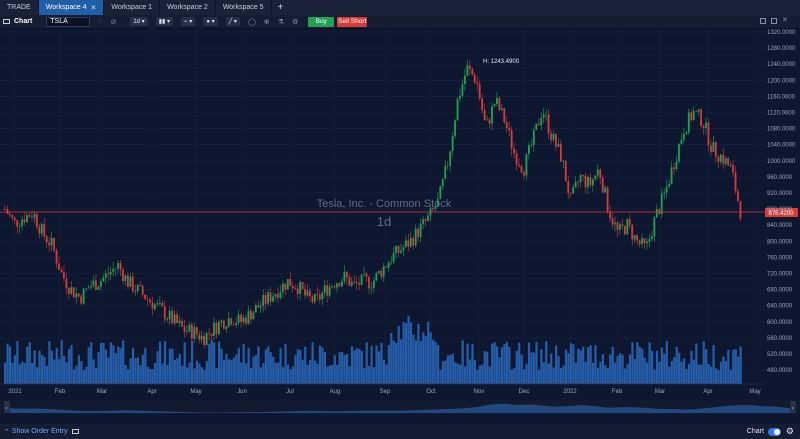 The height and width of the screenshot is (439, 800). What do you see at coordinates (321, 21) in the screenshot?
I see `buy-button: Buy` at bounding box center [321, 21].